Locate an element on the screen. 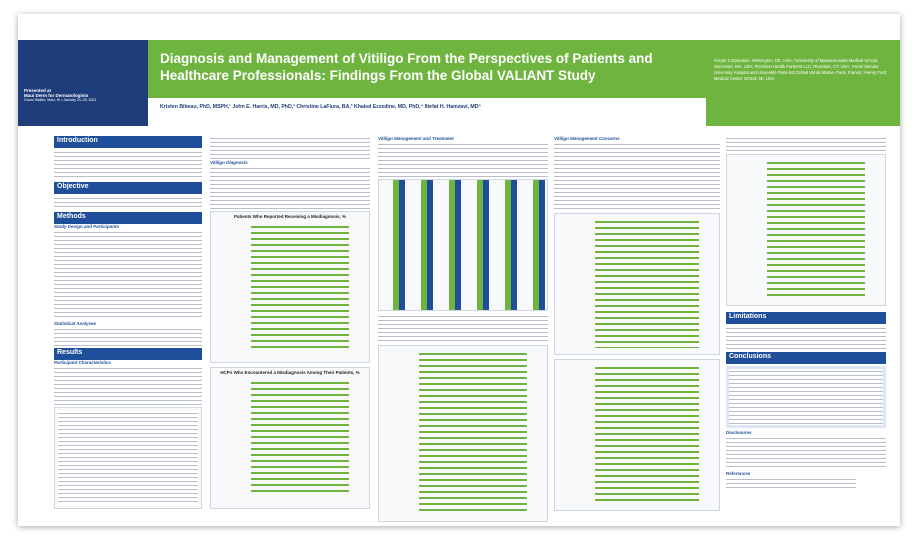 The width and height of the screenshot is (917, 553). subheading: Vitiligo Management Concerns is located at coordinates (587, 138).